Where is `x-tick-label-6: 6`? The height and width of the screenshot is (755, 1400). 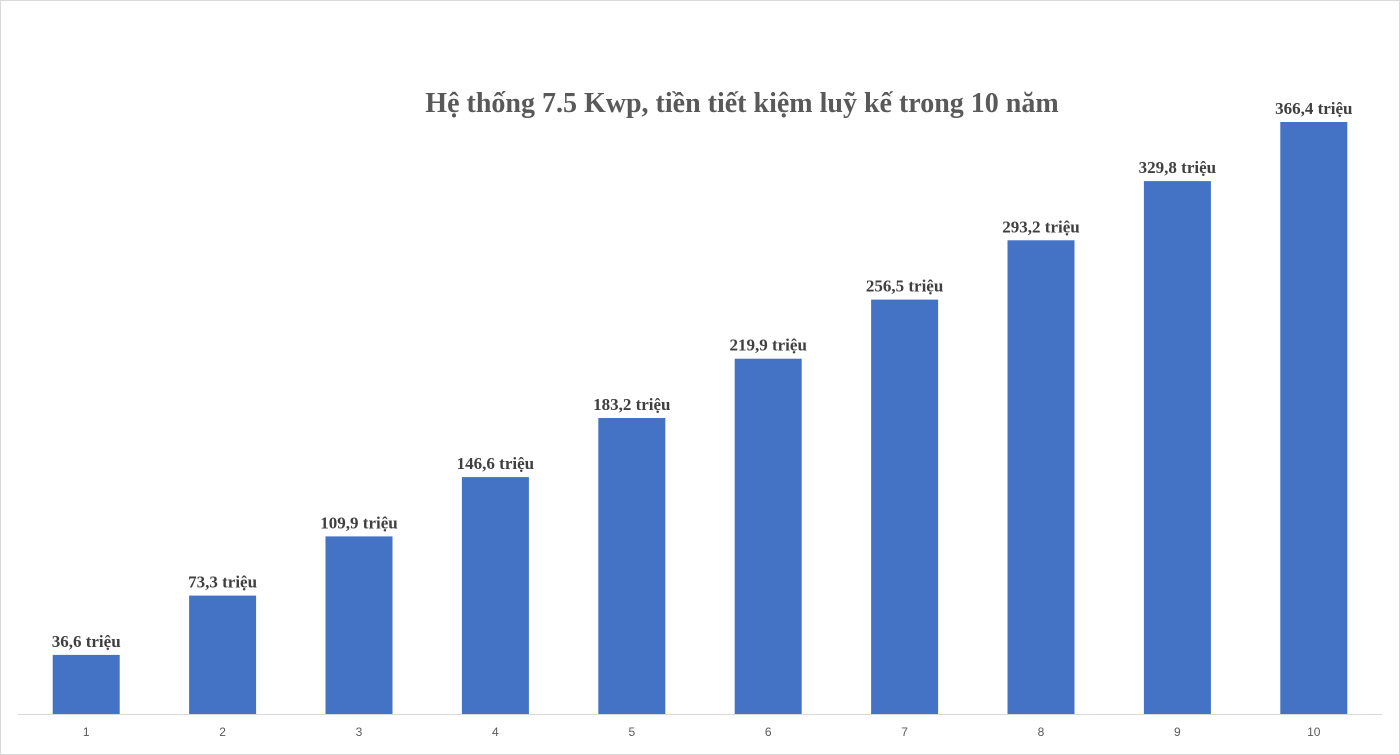 x-tick-label-6: 6 is located at coordinates (768, 732).